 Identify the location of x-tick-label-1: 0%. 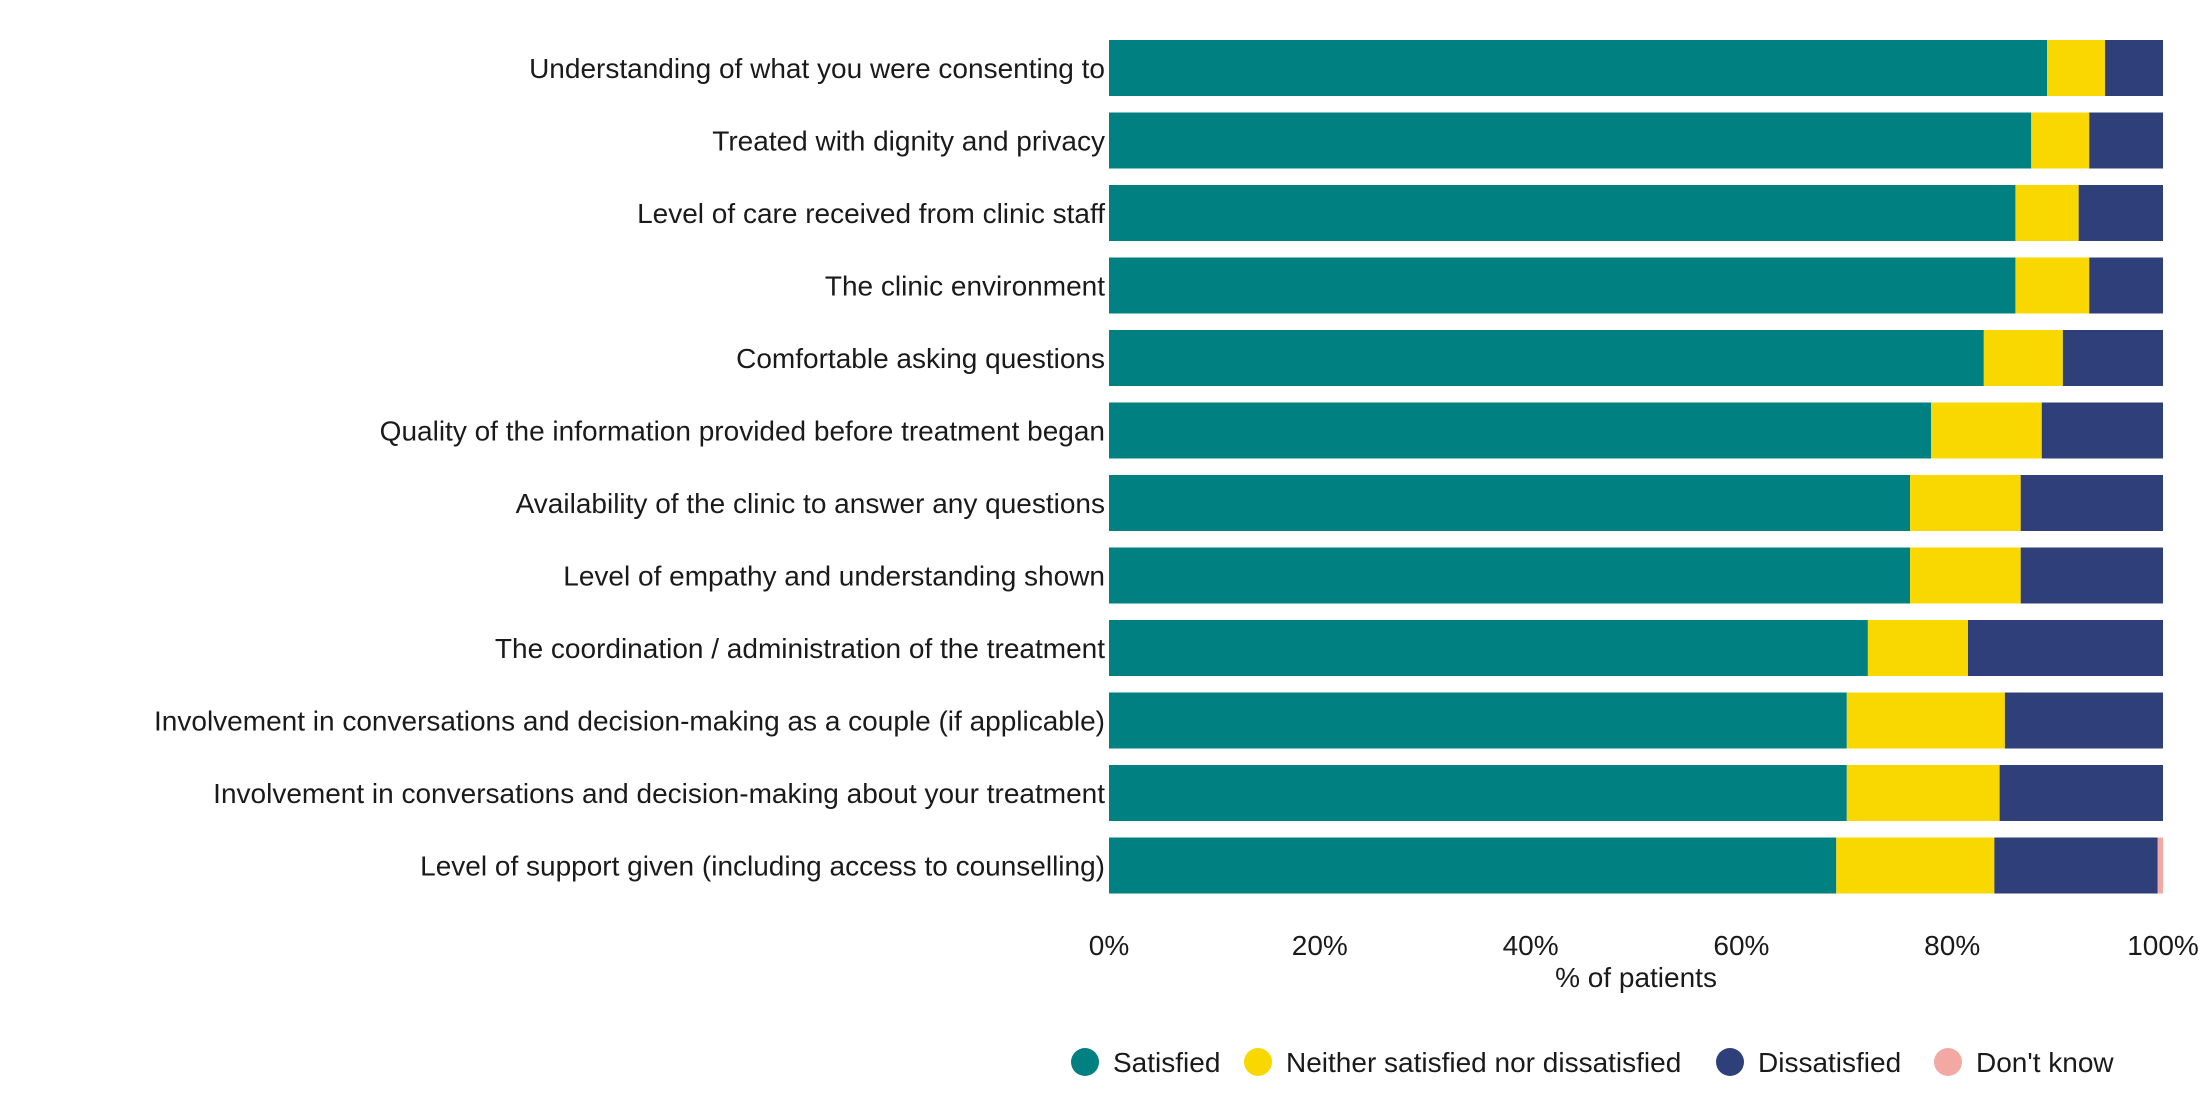
(1109, 945).